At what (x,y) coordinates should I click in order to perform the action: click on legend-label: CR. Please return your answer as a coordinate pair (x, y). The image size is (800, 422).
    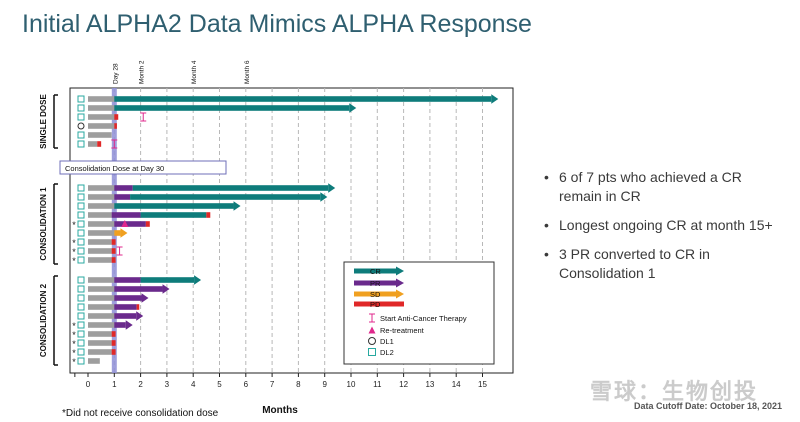
    Looking at the image, I should click on (375, 271).